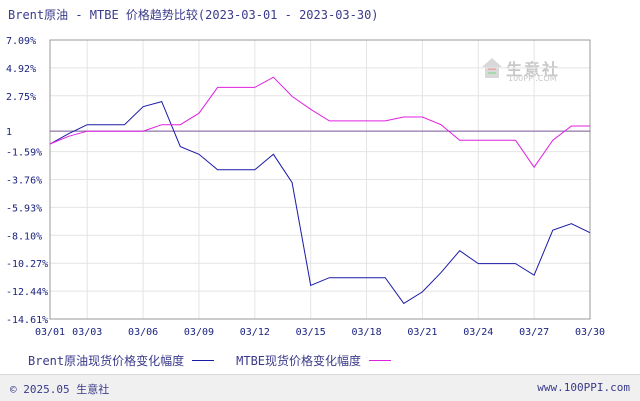 This screenshot has height=401, width=640. I want to click on site-link: www.100PPI.com, so click(583, 387).